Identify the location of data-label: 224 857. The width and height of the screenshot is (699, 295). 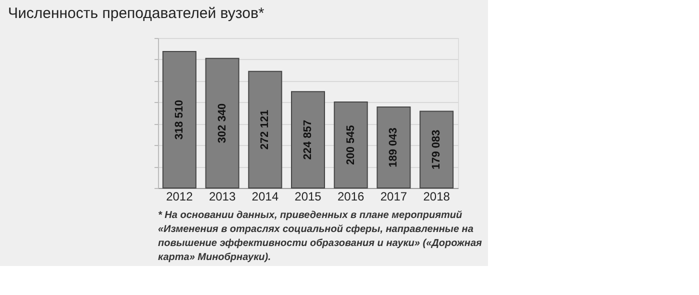
(308, 140).